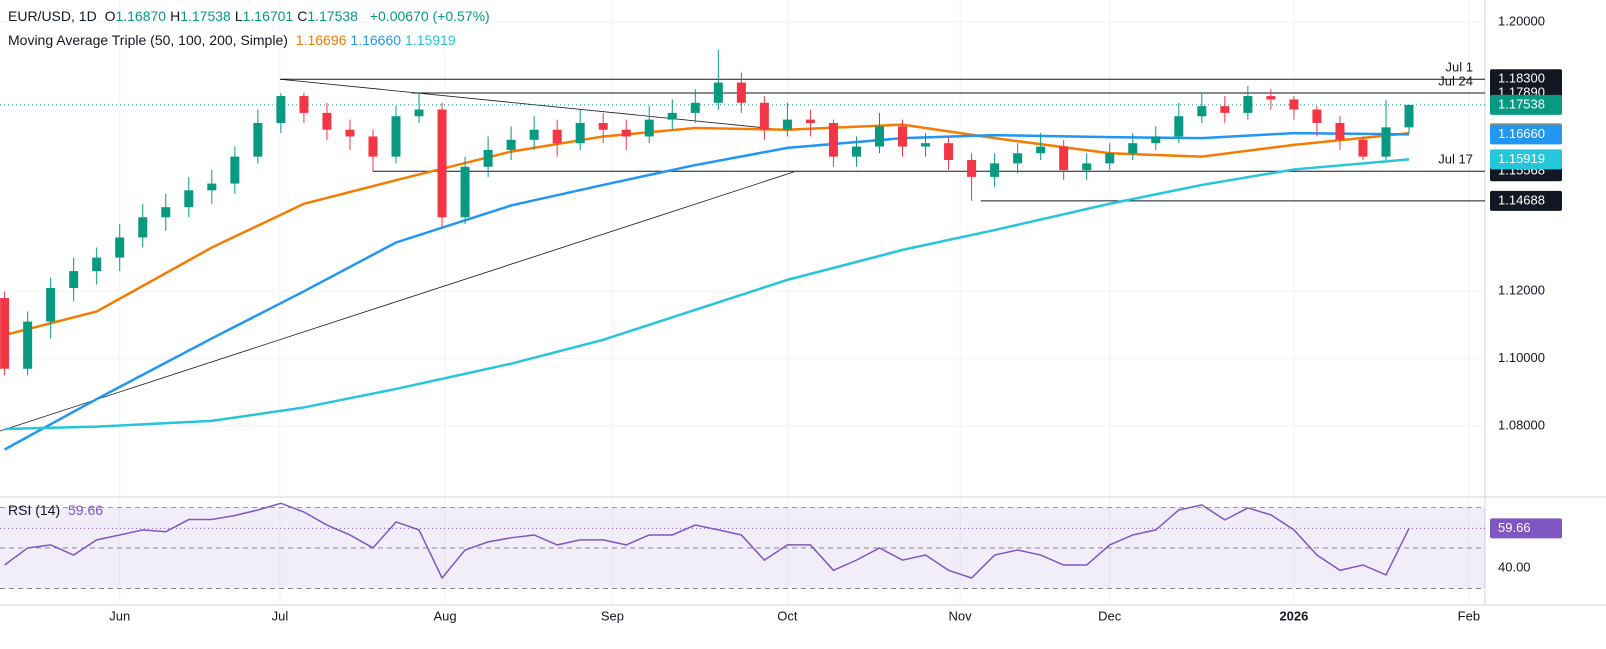 The width and height of the screenshot is (1606, 649). I want to click on ohlc-key: O, so click(110, 16).